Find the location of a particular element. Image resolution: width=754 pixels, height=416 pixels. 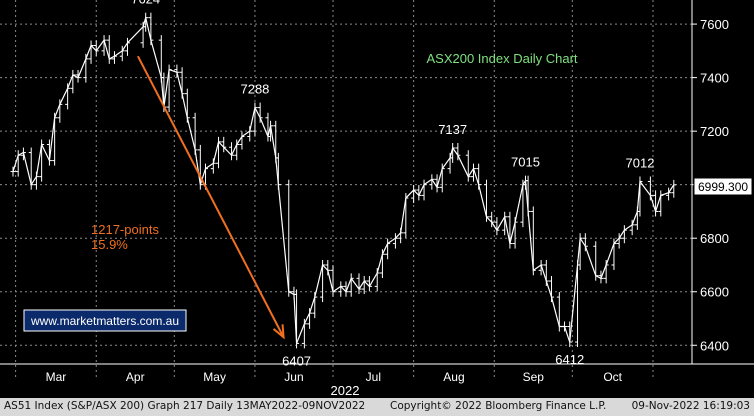

peak-label: 7288 is located at coordinates (254, 89).